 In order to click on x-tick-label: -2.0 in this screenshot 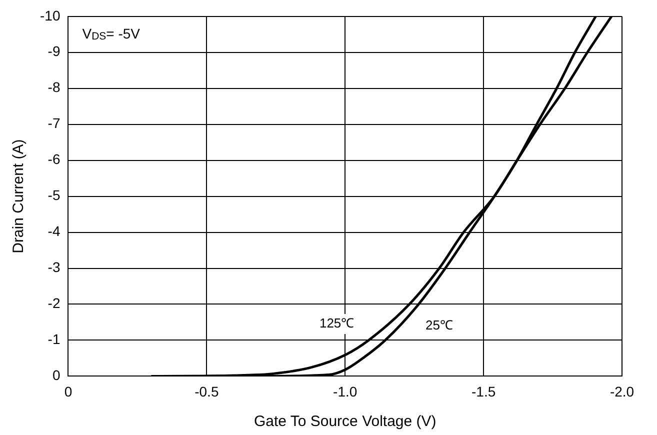, I will do `click(622, 391)`.